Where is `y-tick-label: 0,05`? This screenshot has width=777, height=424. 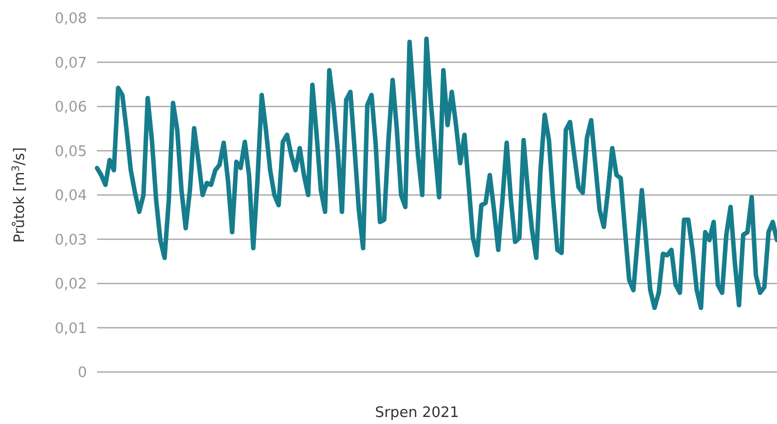
y-tick-label: 0,05 is located at coordinates (70, 152).